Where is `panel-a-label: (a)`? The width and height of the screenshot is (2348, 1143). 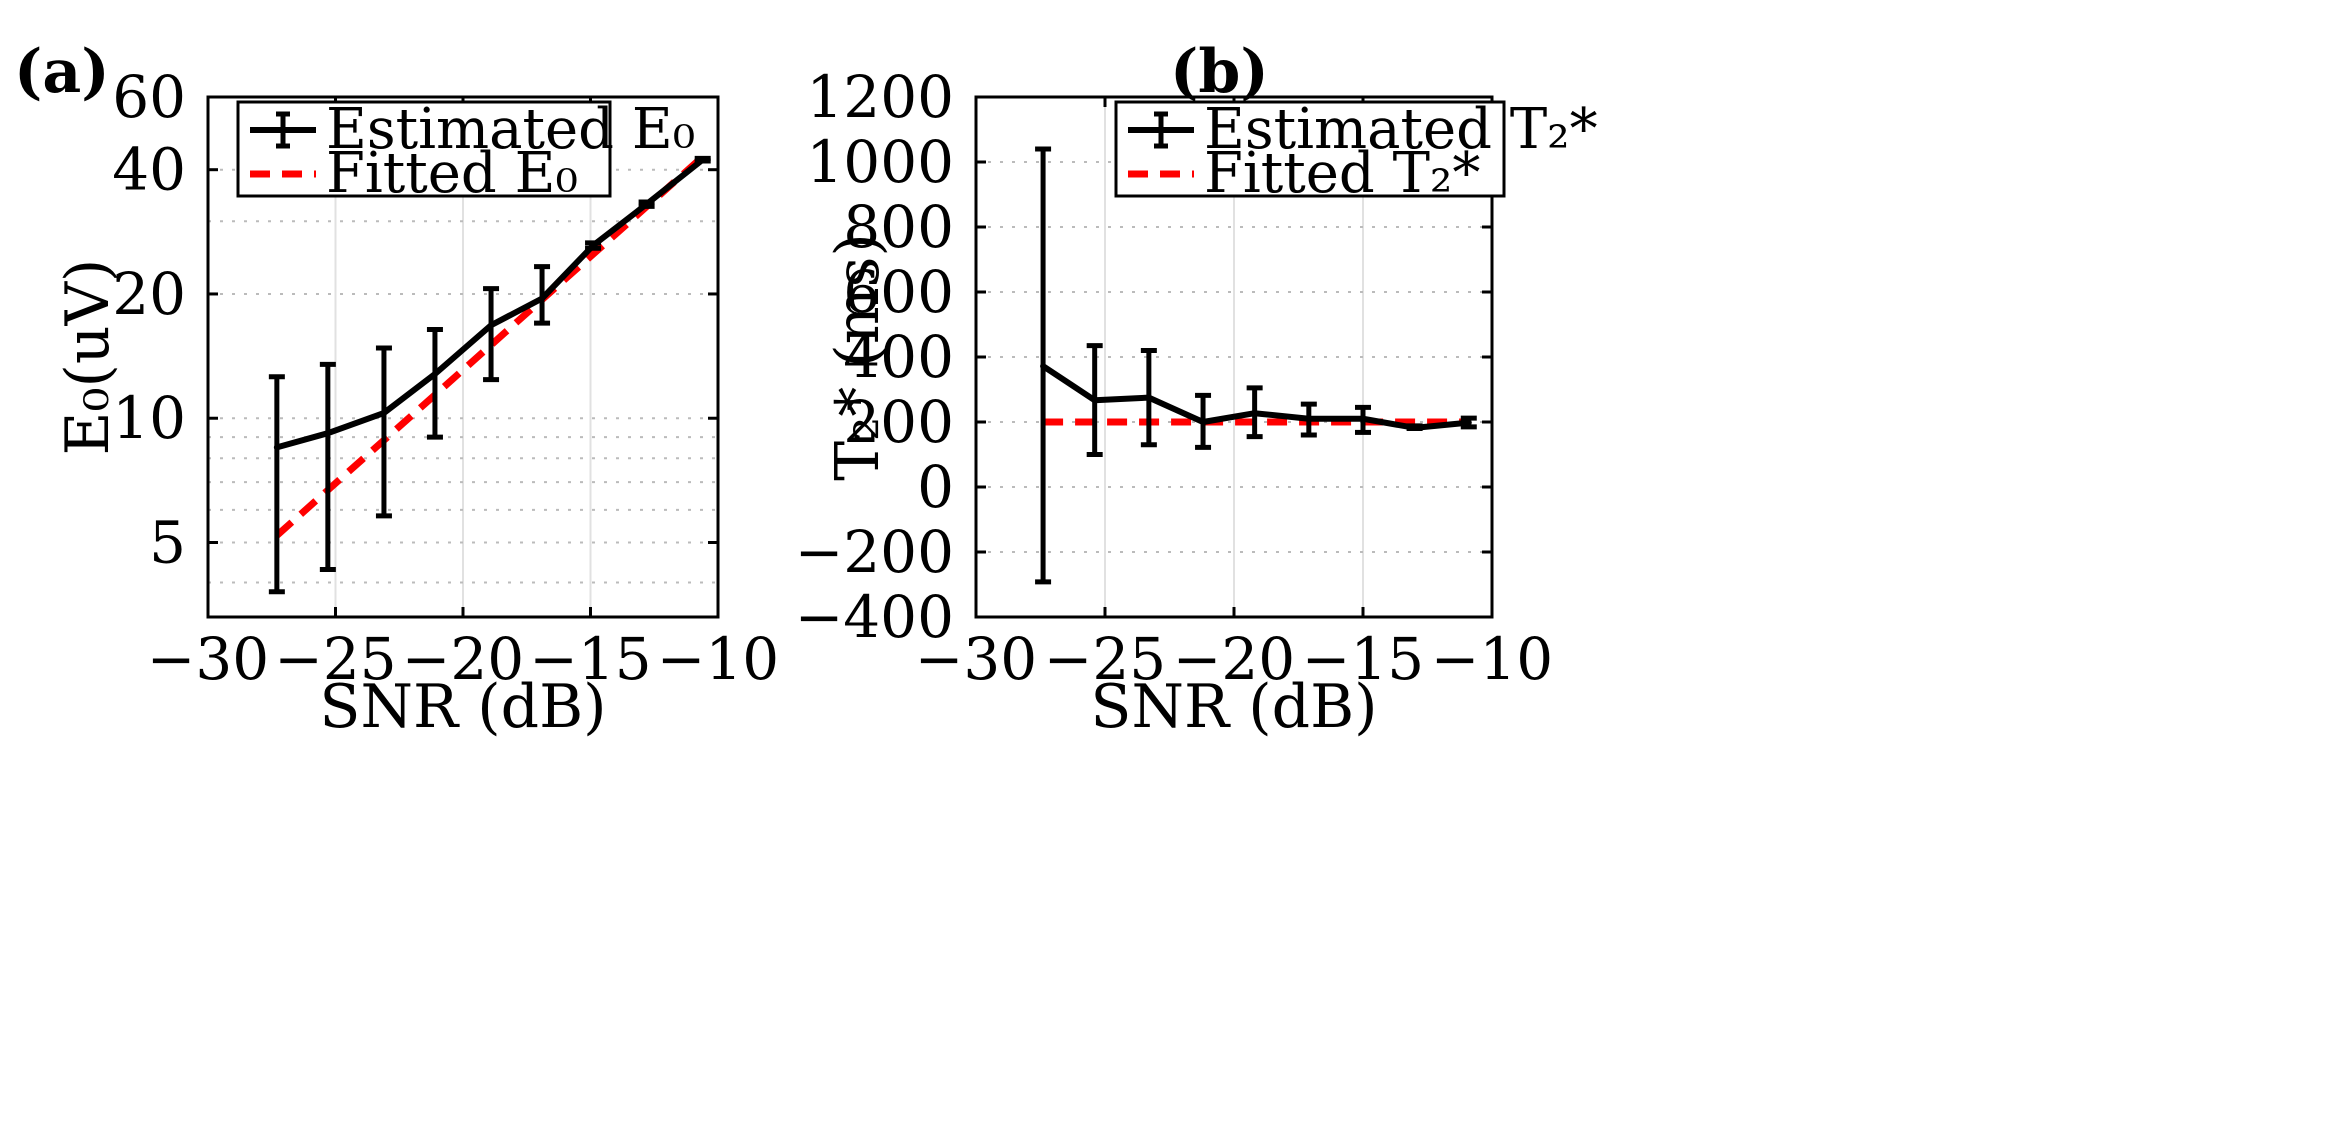
panel-a-label: (a) is located at coordinates (62, 72).